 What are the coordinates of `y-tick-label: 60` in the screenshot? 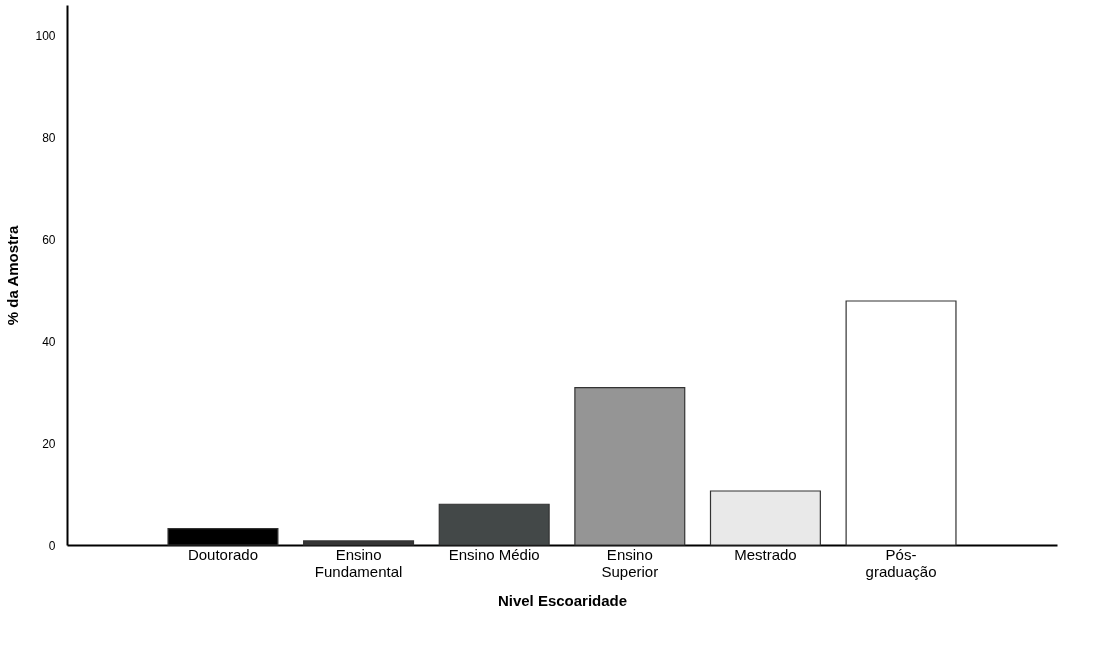 It's located at (49, 239).